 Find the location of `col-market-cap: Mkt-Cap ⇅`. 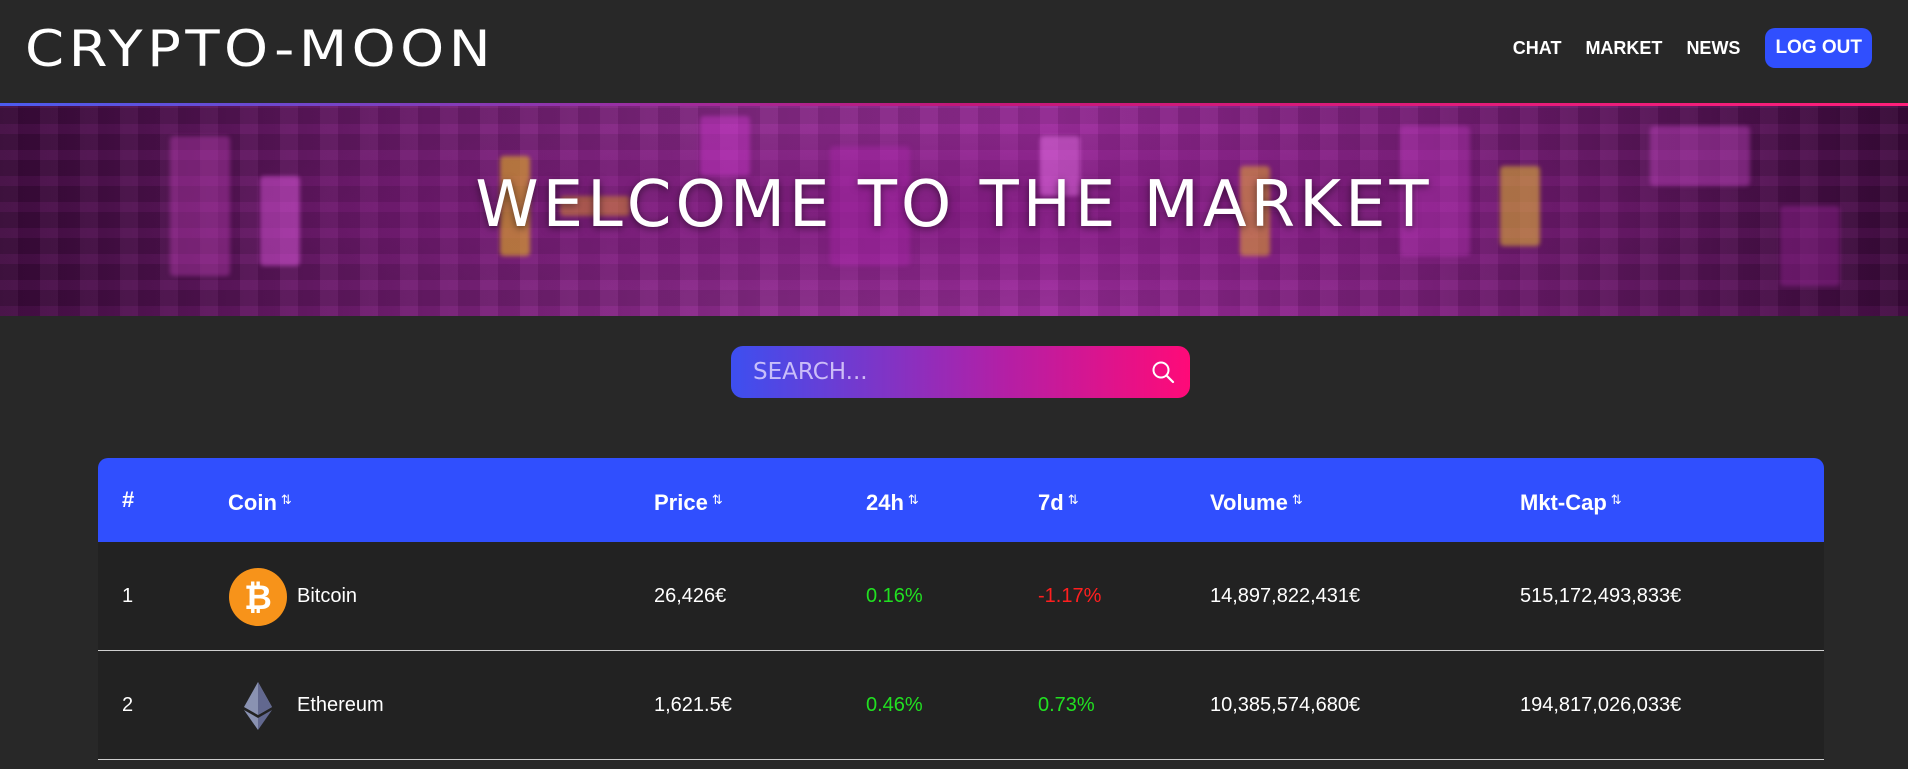

col-market-cap: Mkt-Cap ⇅ is located at coordinates (1571, 500).